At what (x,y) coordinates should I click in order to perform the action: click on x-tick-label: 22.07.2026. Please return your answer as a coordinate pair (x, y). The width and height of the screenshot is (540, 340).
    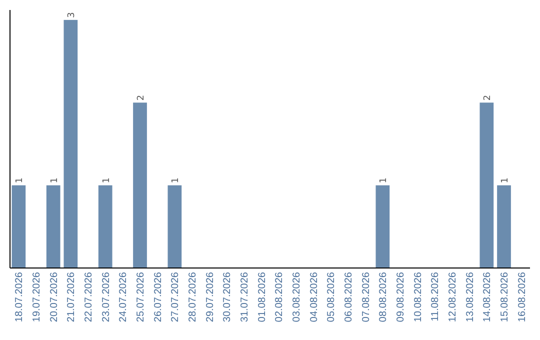
    Looking at the image, I should click on (89, 297).